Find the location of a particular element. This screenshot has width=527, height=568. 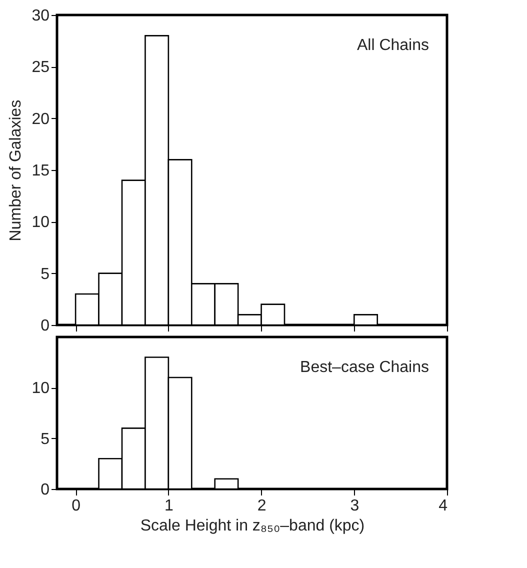

x-tick-label: 1 is located at coordinates (169, 506).